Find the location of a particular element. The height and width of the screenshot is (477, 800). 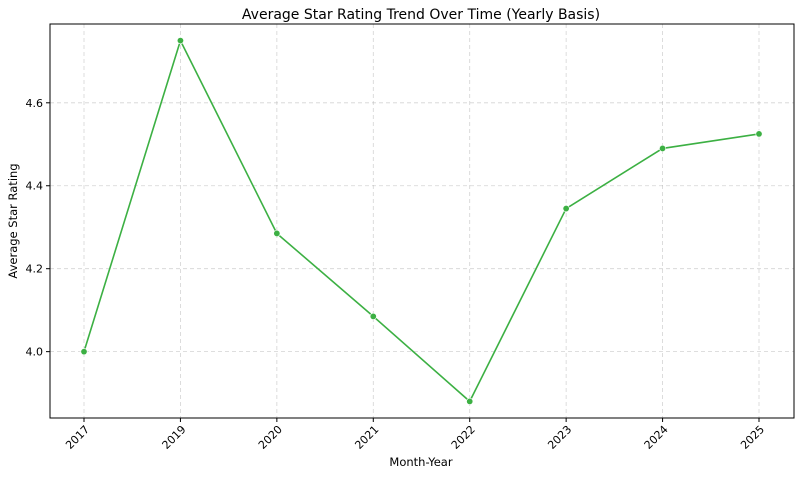

x-axis: 2017 2019 2020 2021 2022 2023 2024 2025 is located at coordinates (415, 435).